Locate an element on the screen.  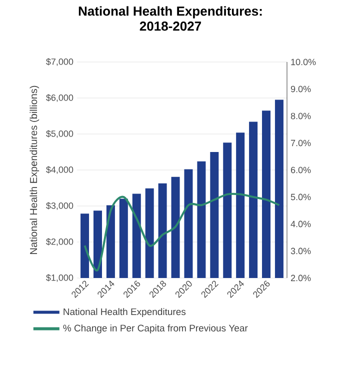
y-tick-label: $7,000 is located at coordinates (60, 62).